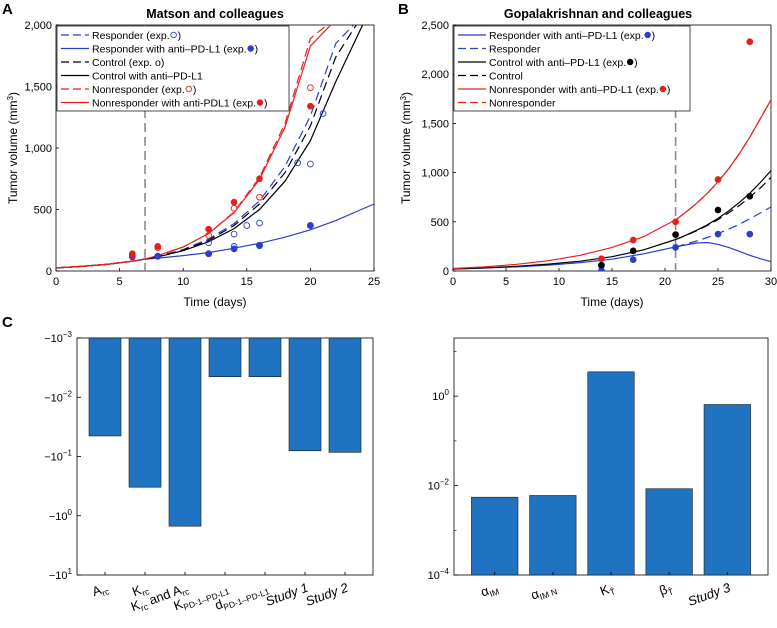 This screenshot has width=777, height=628. I want to click on chart-c-right-category-label: αIM, so click(490, 591).